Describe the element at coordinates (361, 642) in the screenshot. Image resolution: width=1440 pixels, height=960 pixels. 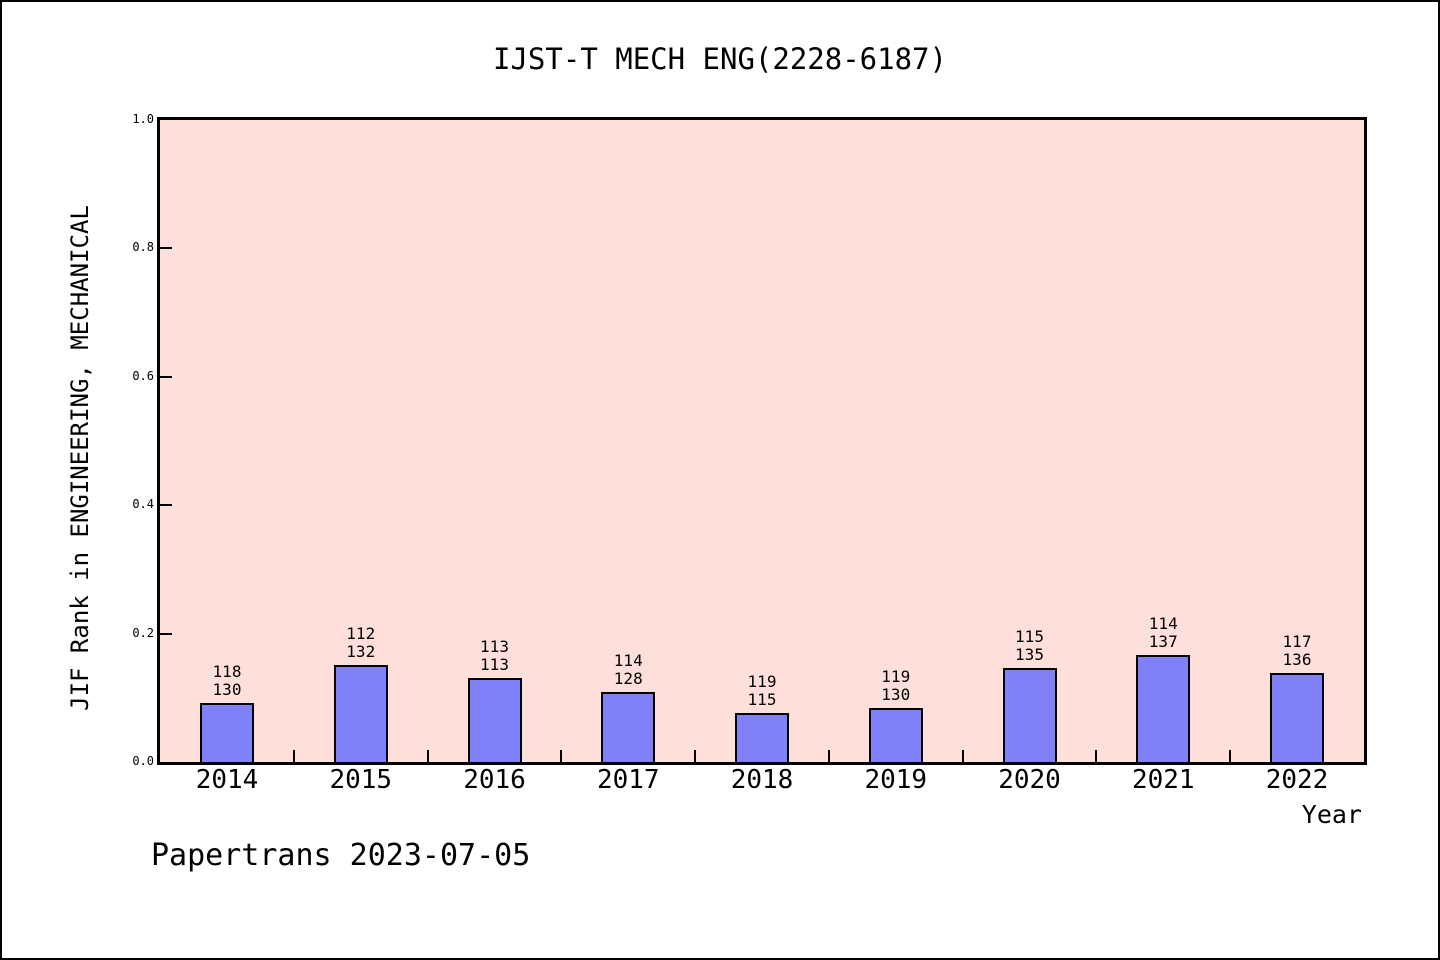
I see `bar-value-label-2015: 112 132` at that location.